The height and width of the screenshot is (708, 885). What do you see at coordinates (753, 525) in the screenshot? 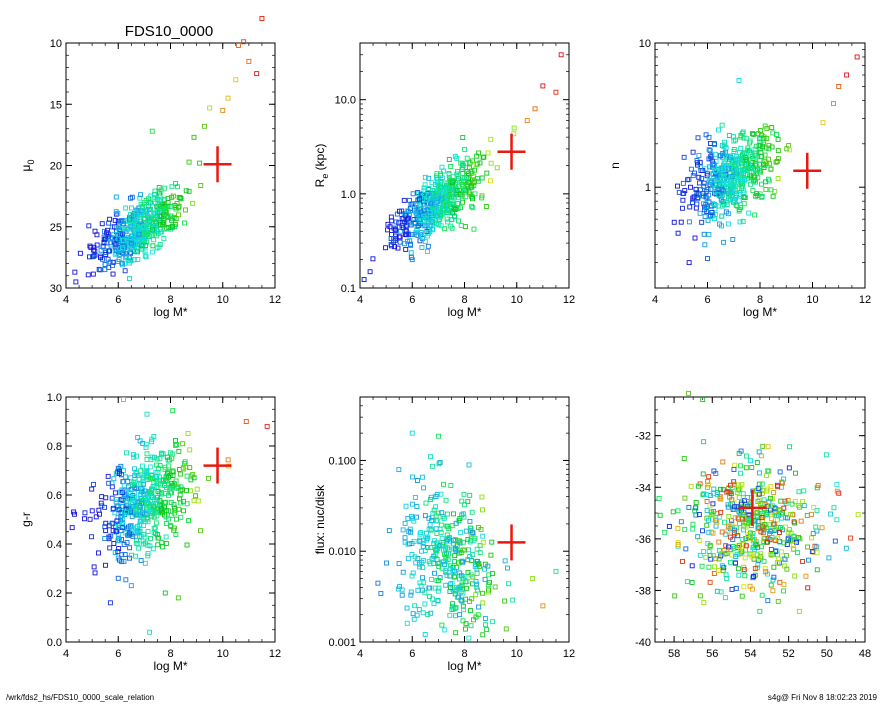
I see `scatter-panel-6: 58 56 54 52 50 48 -32 -34 -36 -38 -40` at bounding box center [753, 525].